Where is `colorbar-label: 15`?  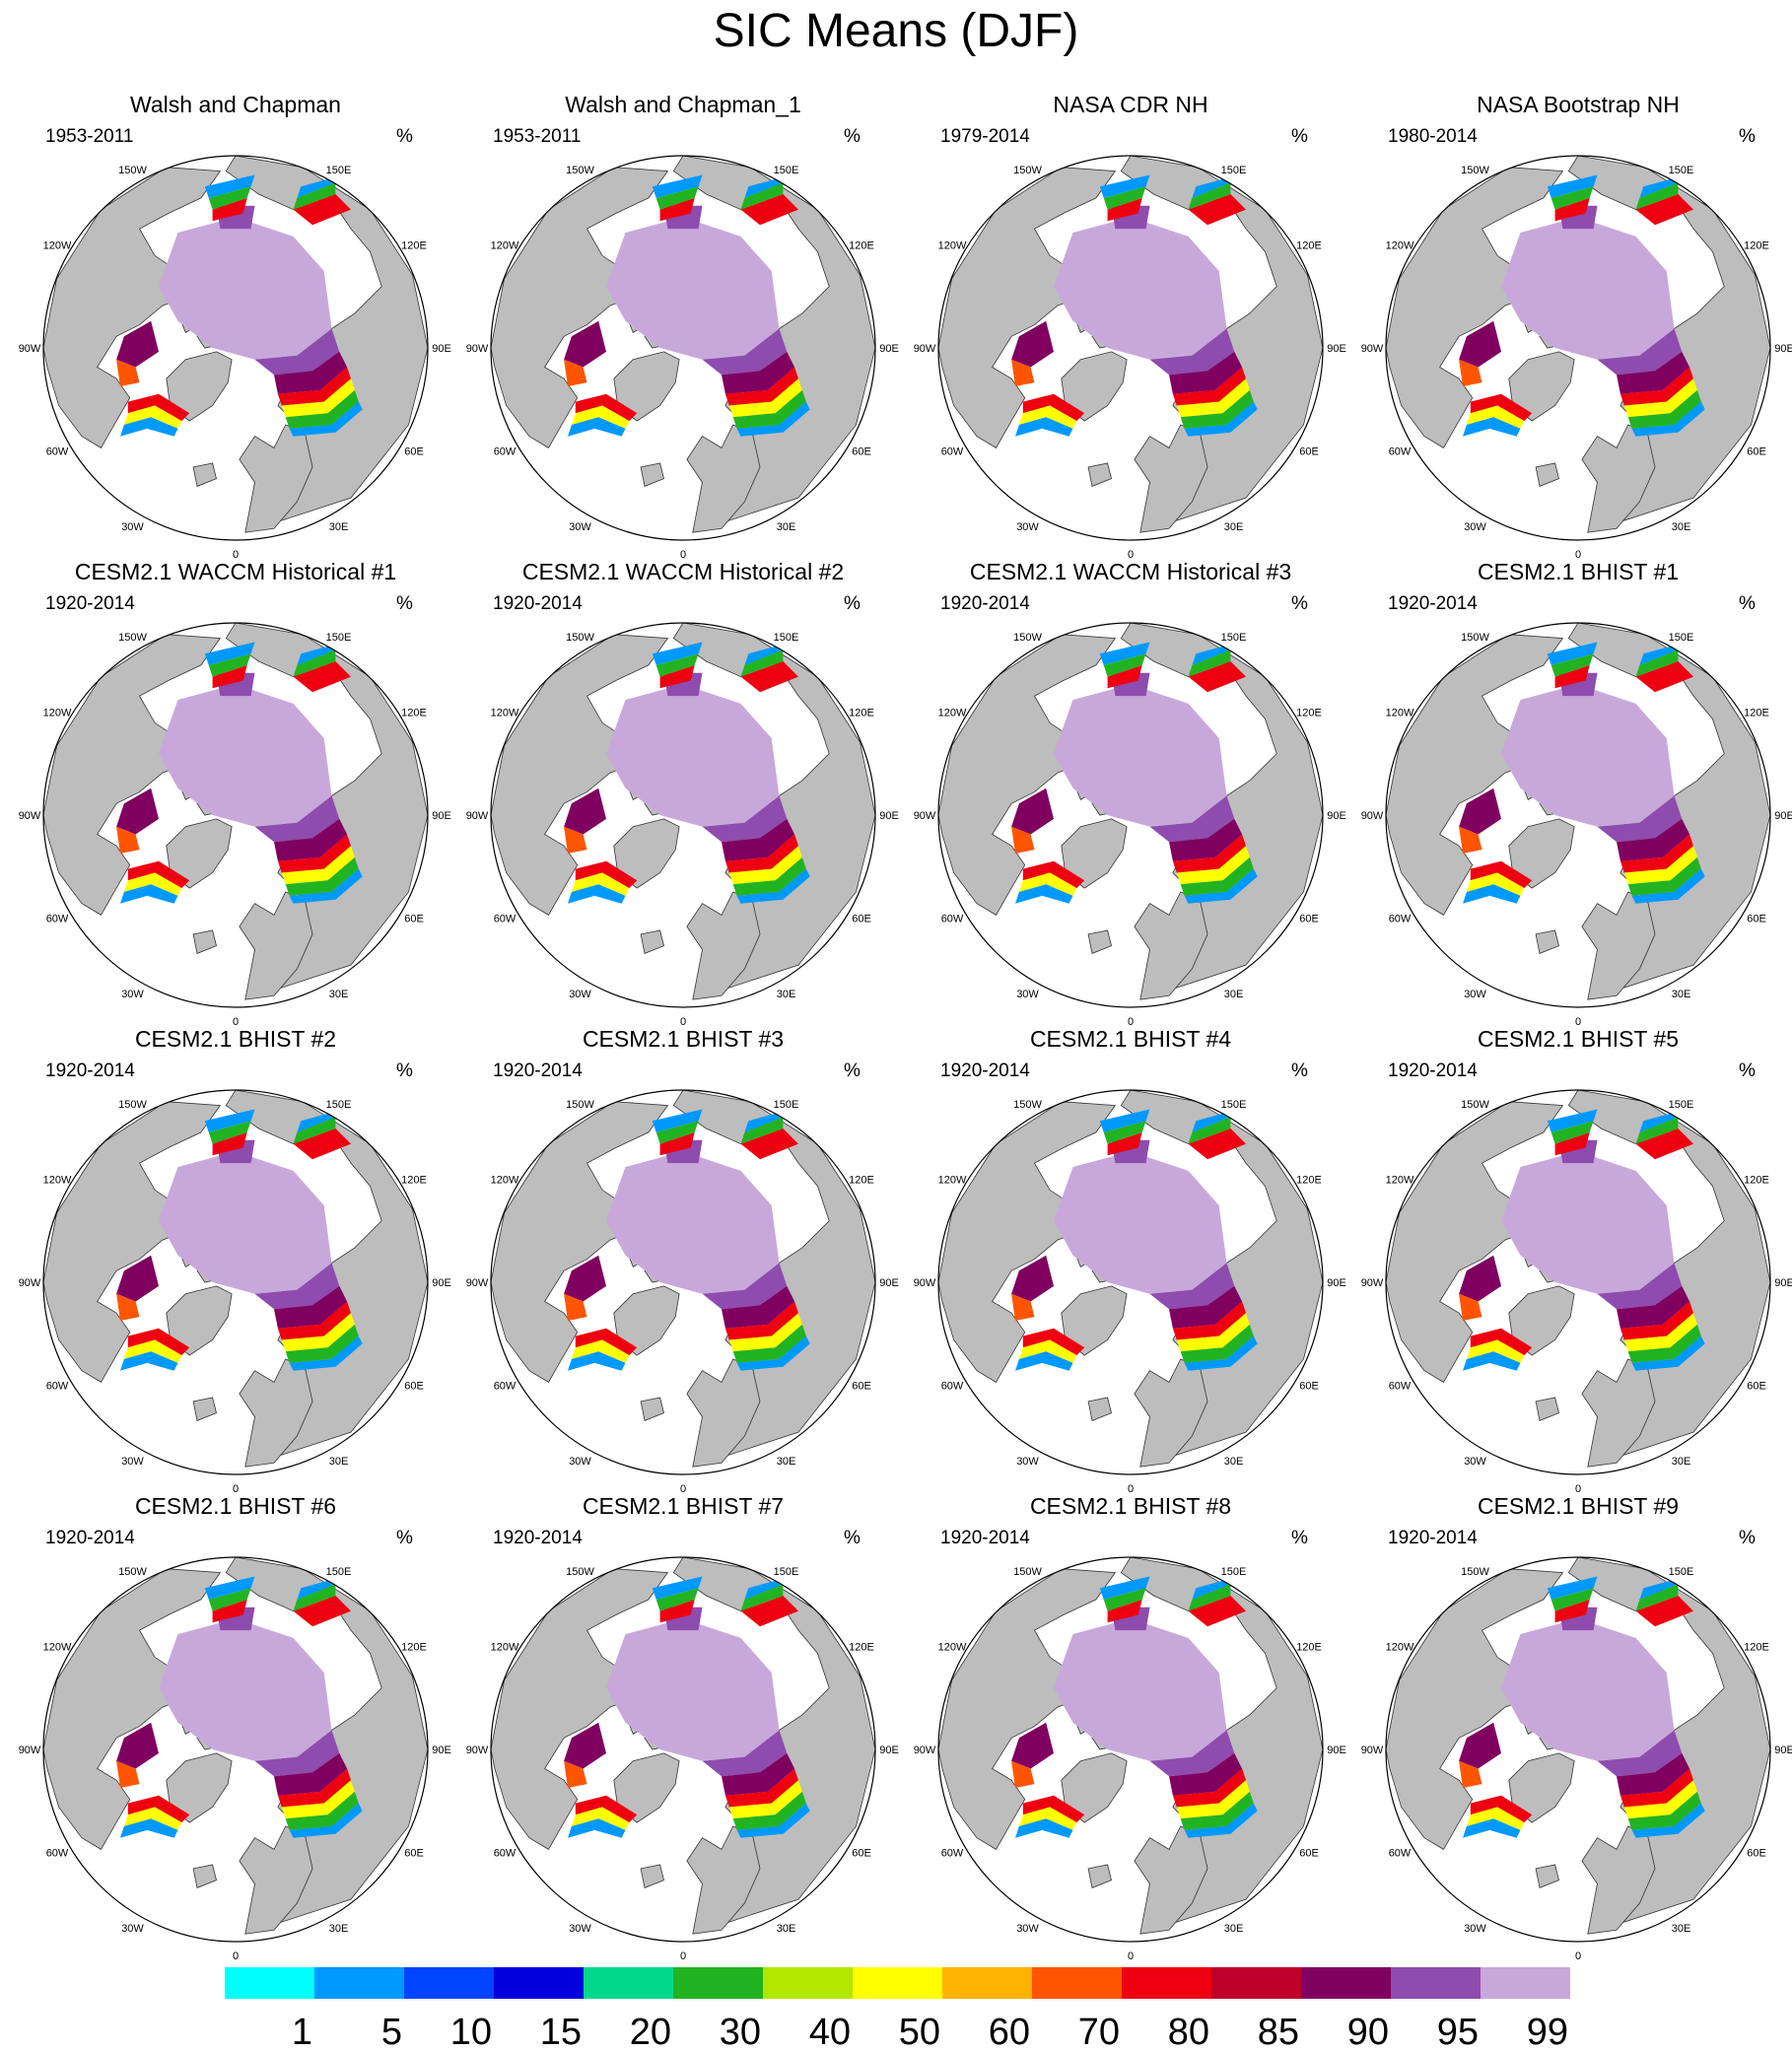 colorbar-label: 15 is located at coordinates (561, 2032).